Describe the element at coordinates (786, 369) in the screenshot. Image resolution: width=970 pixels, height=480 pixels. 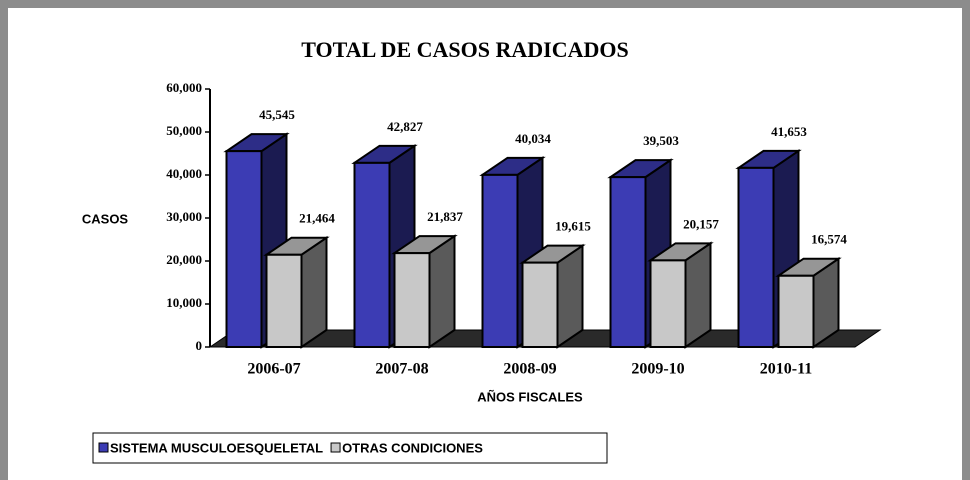
I see `x-tick-label: 2010-11` at that location.